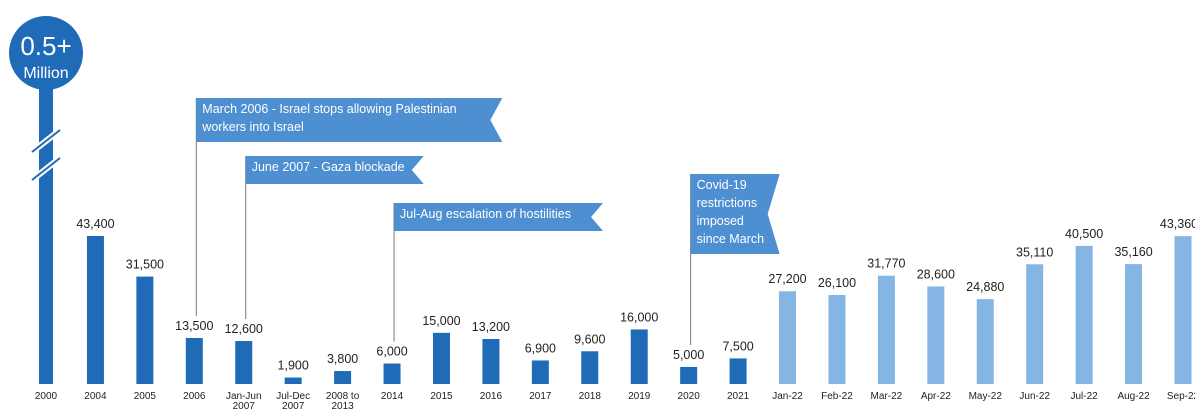 The image size is (1195, 410). Describe the element at coordinates (441, 396) in the screenshot. I see `x-tick-label: 2015` at that location.